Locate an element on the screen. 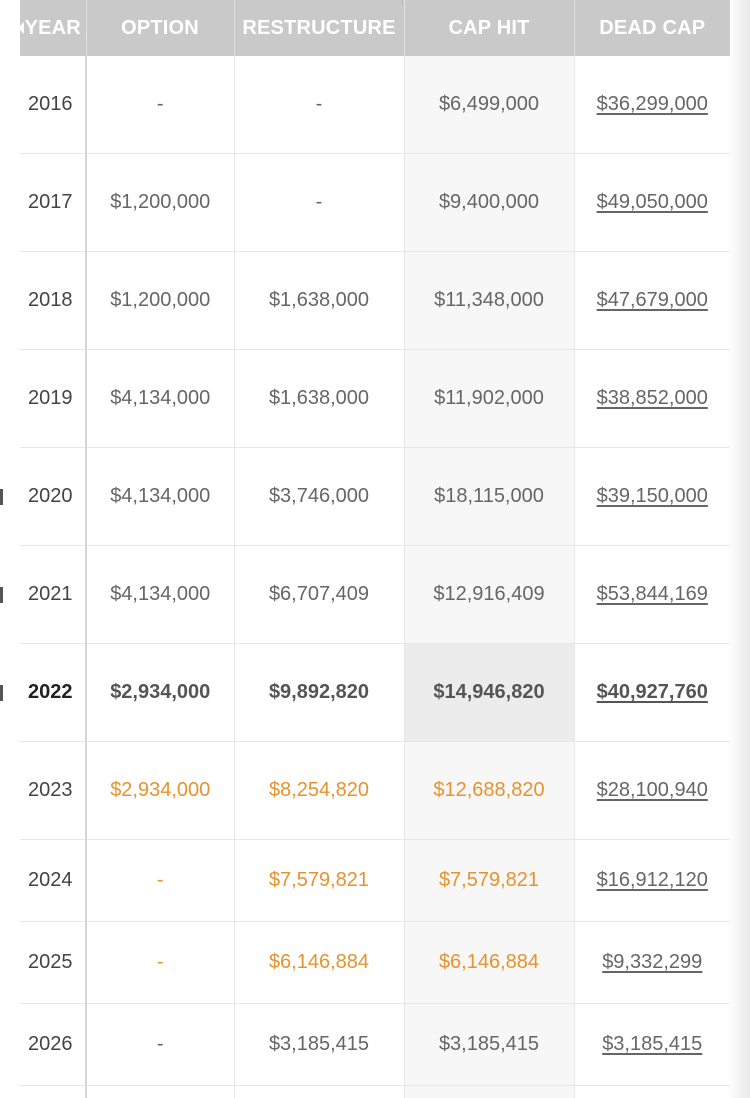 The height and width of the screenshot is (1098, 750). cap-hit-cell: $6,146,884 is located at coordinates (489, 962).